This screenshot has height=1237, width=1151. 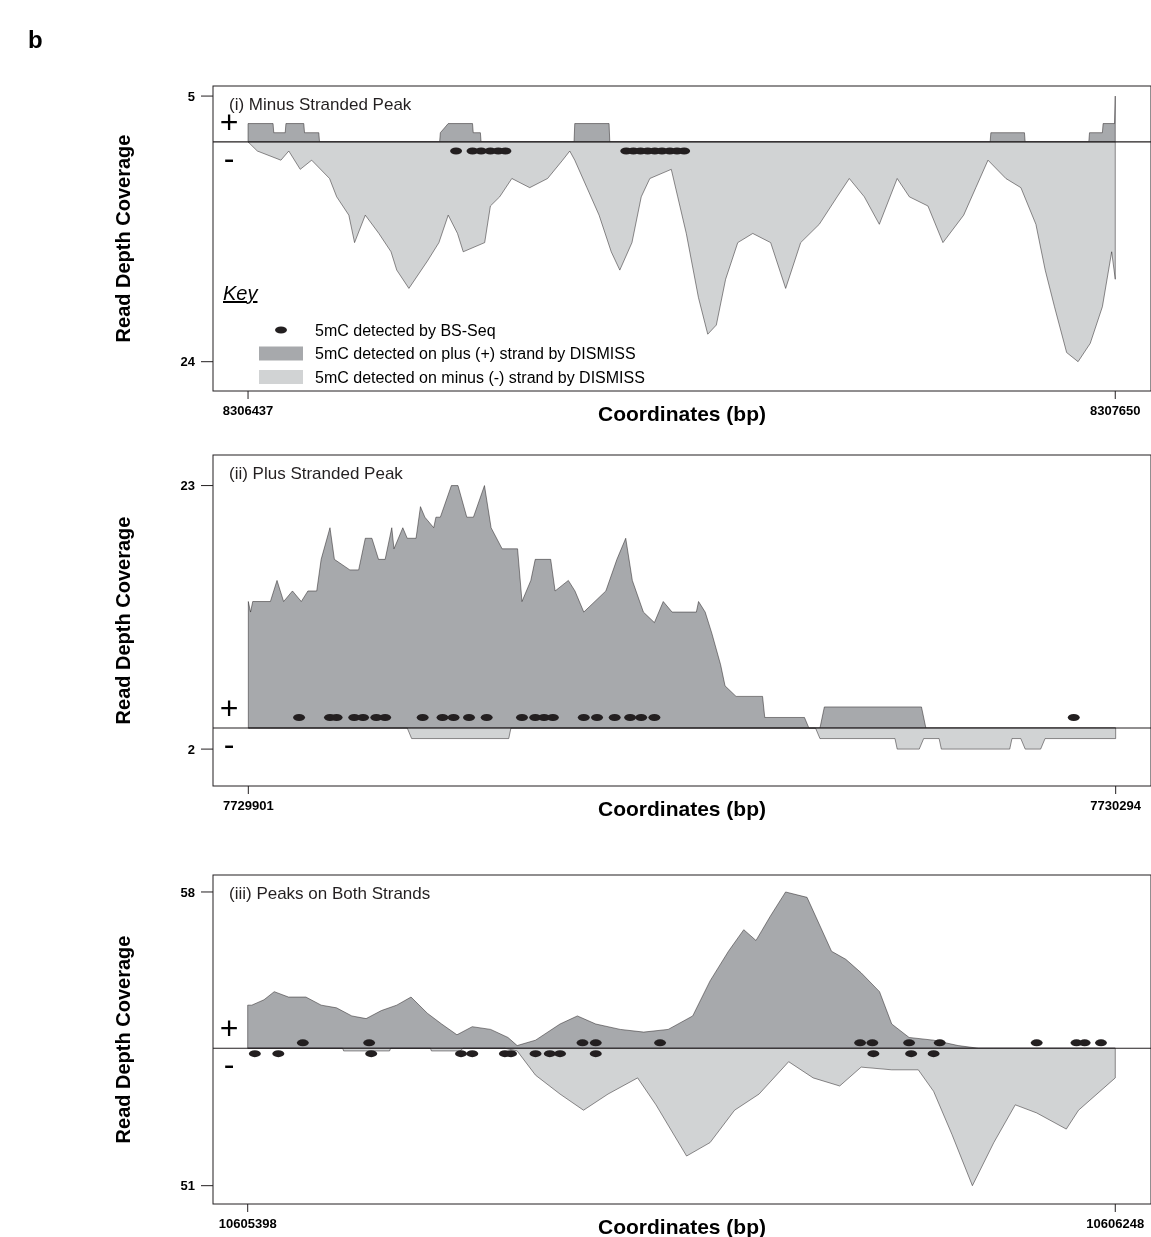 What do you see at coordinates (248, 805) in the screenshot?
I see `x-tick-label: 7729901` at bounding box center [248, 805].